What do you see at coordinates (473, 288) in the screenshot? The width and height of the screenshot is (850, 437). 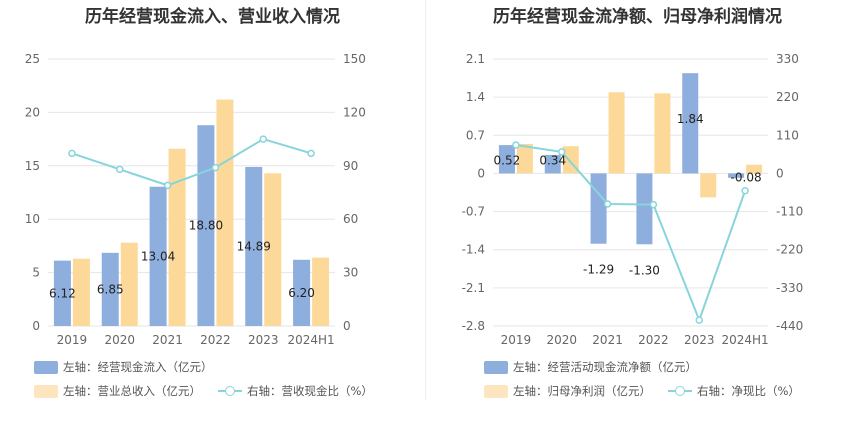 I see `left-axis-tick-label: -2.1` at bounding box center [473, 288].